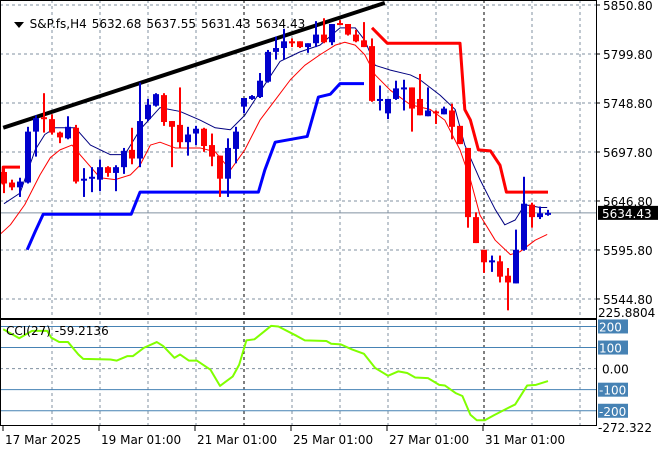 The width and height of the screenshot is (660, 450). I want to click on price-label: 5748.80, so click(628, 104).